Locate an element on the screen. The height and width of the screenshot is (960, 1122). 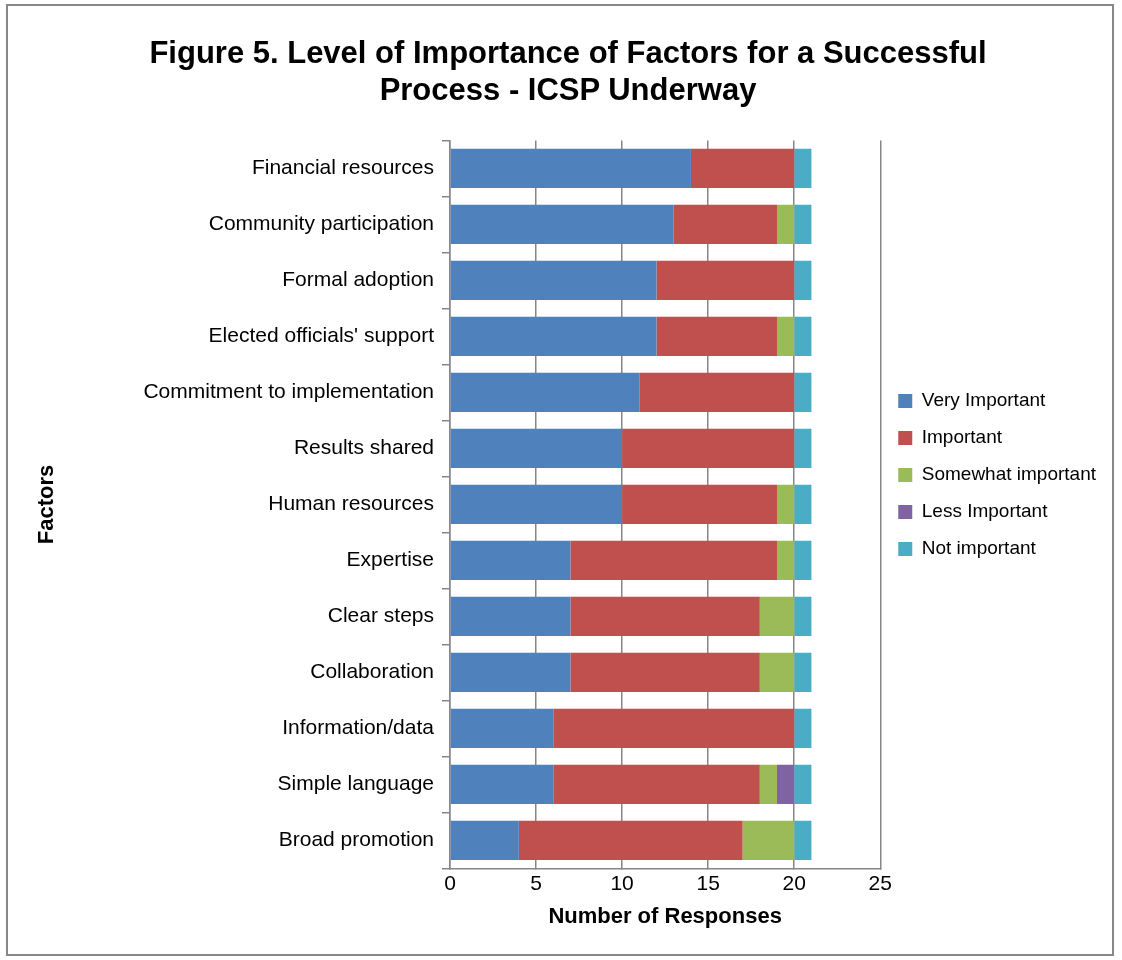
y-tick-label: Broad promotion is located at coordinates (356, 839).